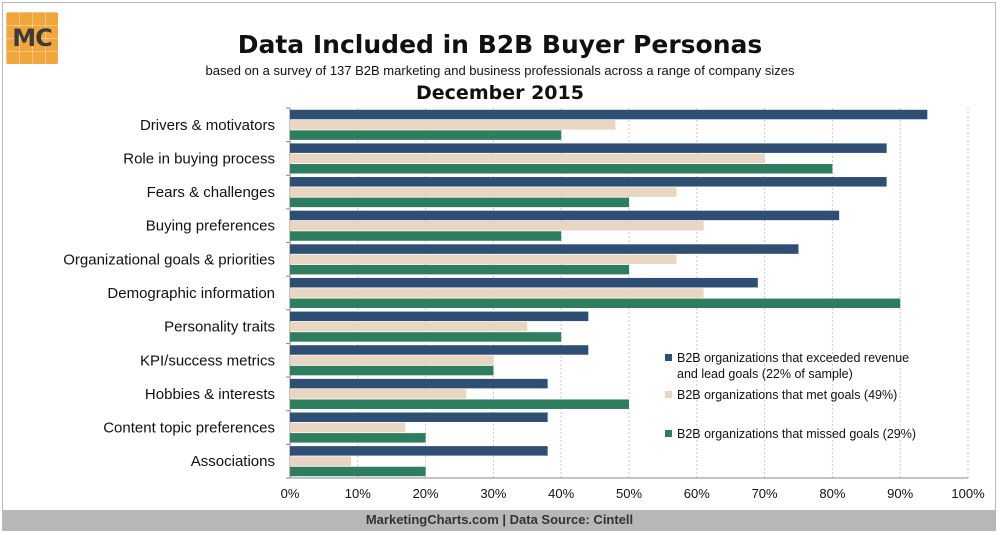 This screenshot has height=535, width=1000. Describe the element at coordinates (500, 44) in the screenshot. I see `chart-title: Data Included in B2B Buyer Personas` at that location.